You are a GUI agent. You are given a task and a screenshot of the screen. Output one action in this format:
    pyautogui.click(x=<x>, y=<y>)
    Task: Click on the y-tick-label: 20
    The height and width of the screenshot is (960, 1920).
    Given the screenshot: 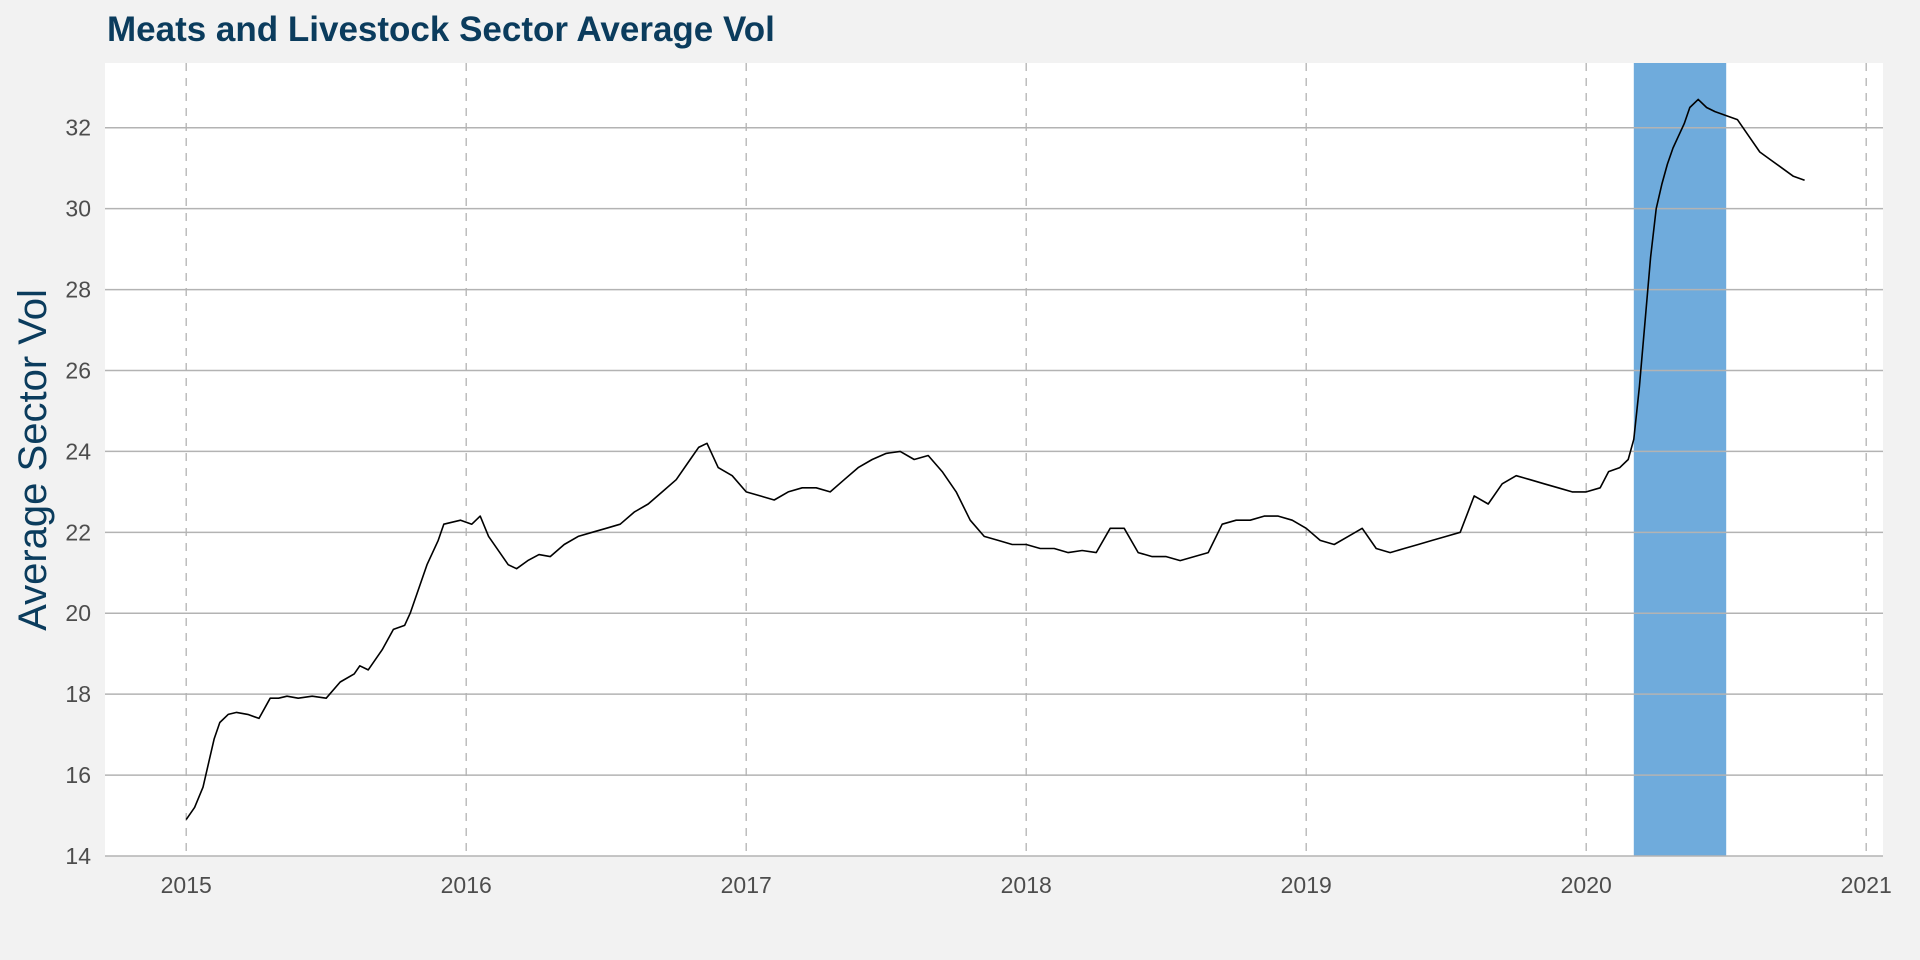 What is the action you would take?
    pyautogui.click(x=78, y=613)
    